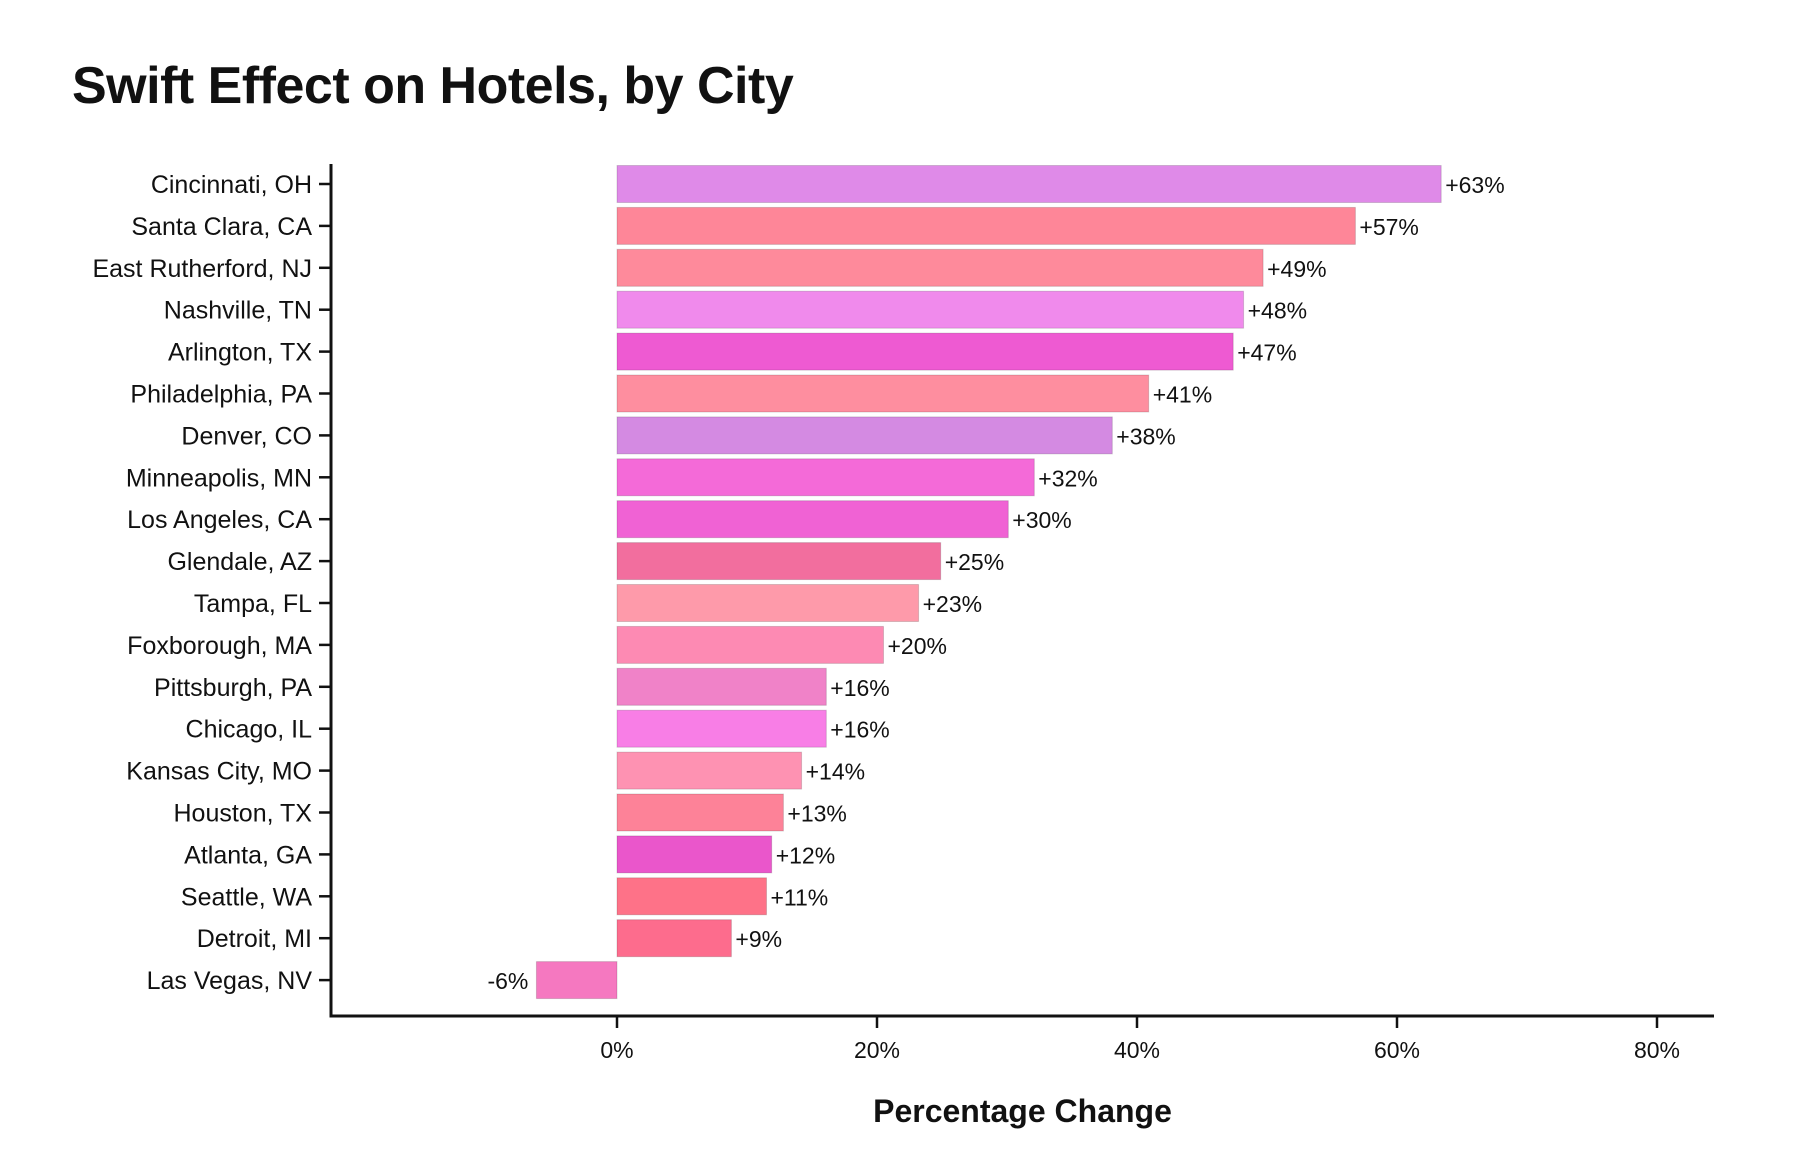  I want to click on value-label: +38%, so click(1145, 436).